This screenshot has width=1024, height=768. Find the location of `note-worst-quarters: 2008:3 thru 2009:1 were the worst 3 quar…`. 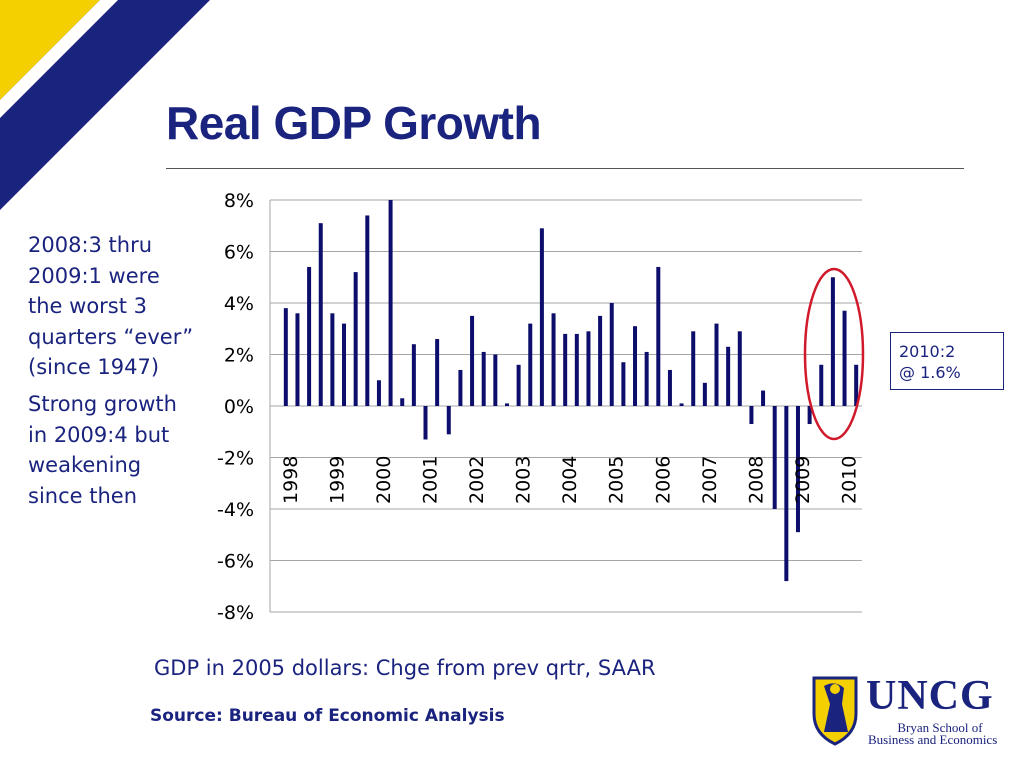

note-worst-quarters: 2008:3 thru 2009:1 were the worst 3 quar… is located at coordinates (111, 306).